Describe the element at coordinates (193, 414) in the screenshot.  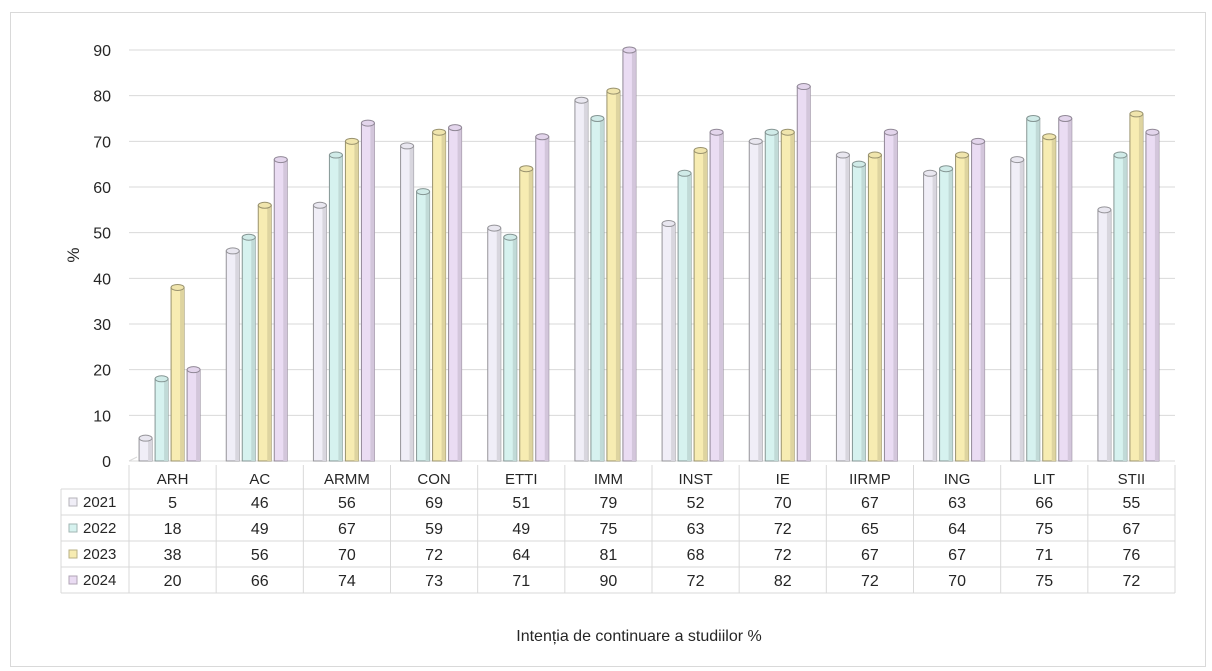
I see `bar-ARH-2024` at that location.